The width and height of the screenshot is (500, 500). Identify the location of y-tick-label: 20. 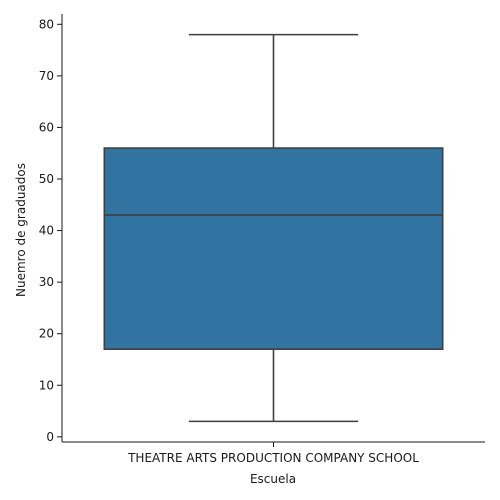
(46, 334).